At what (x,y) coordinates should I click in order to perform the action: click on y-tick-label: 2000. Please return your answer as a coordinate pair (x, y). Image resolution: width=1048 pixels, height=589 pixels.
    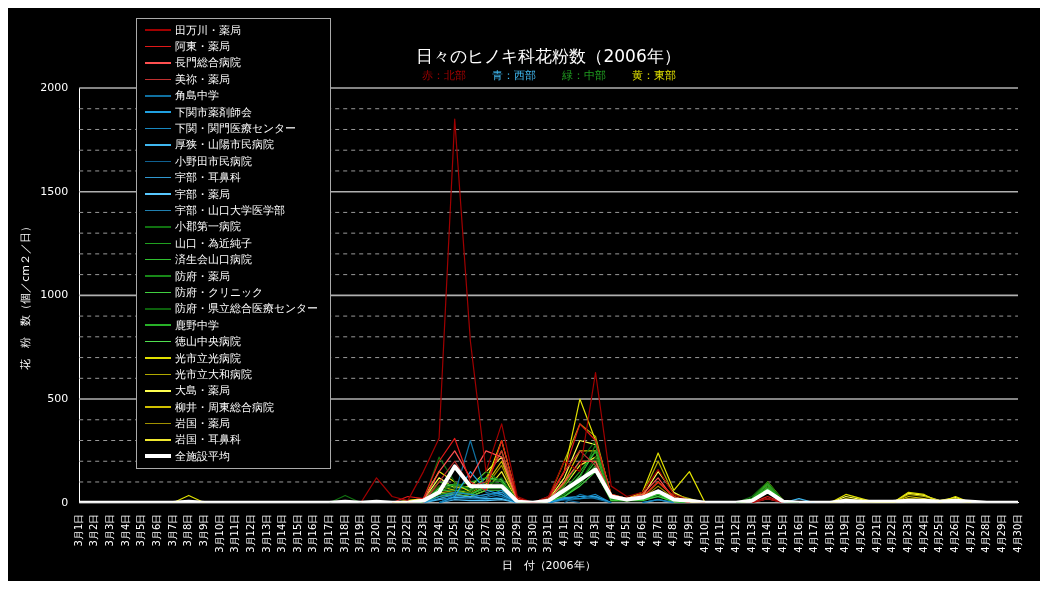
    Looking at the image, I should click on (54, 87).